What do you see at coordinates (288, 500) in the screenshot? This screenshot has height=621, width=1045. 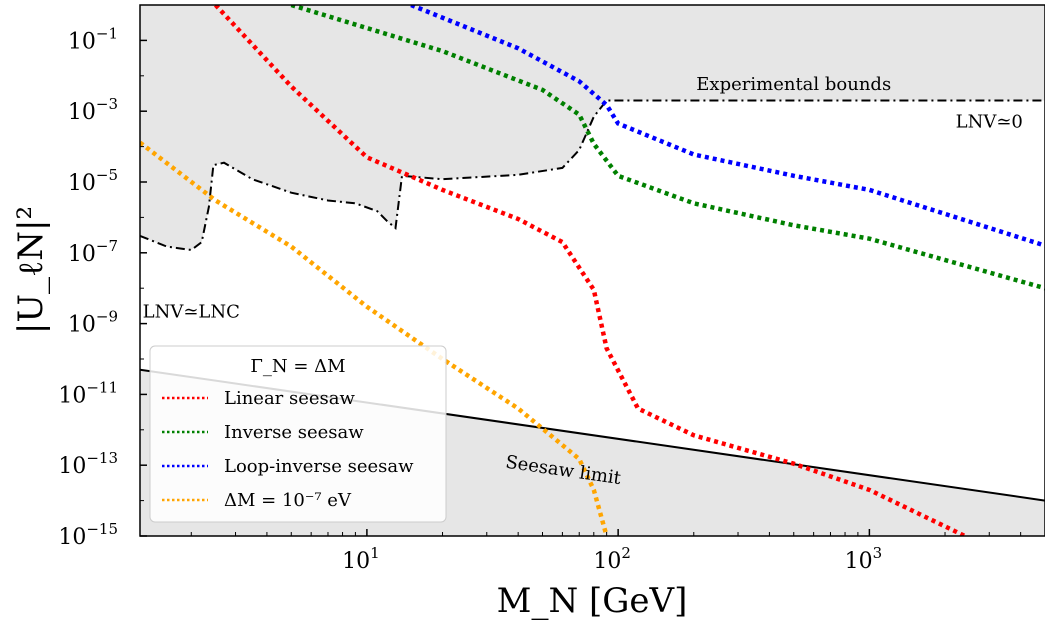 I see `legend-label-3: ΔM = 10⁻⁷ eV` at bounding box center [288, 500].